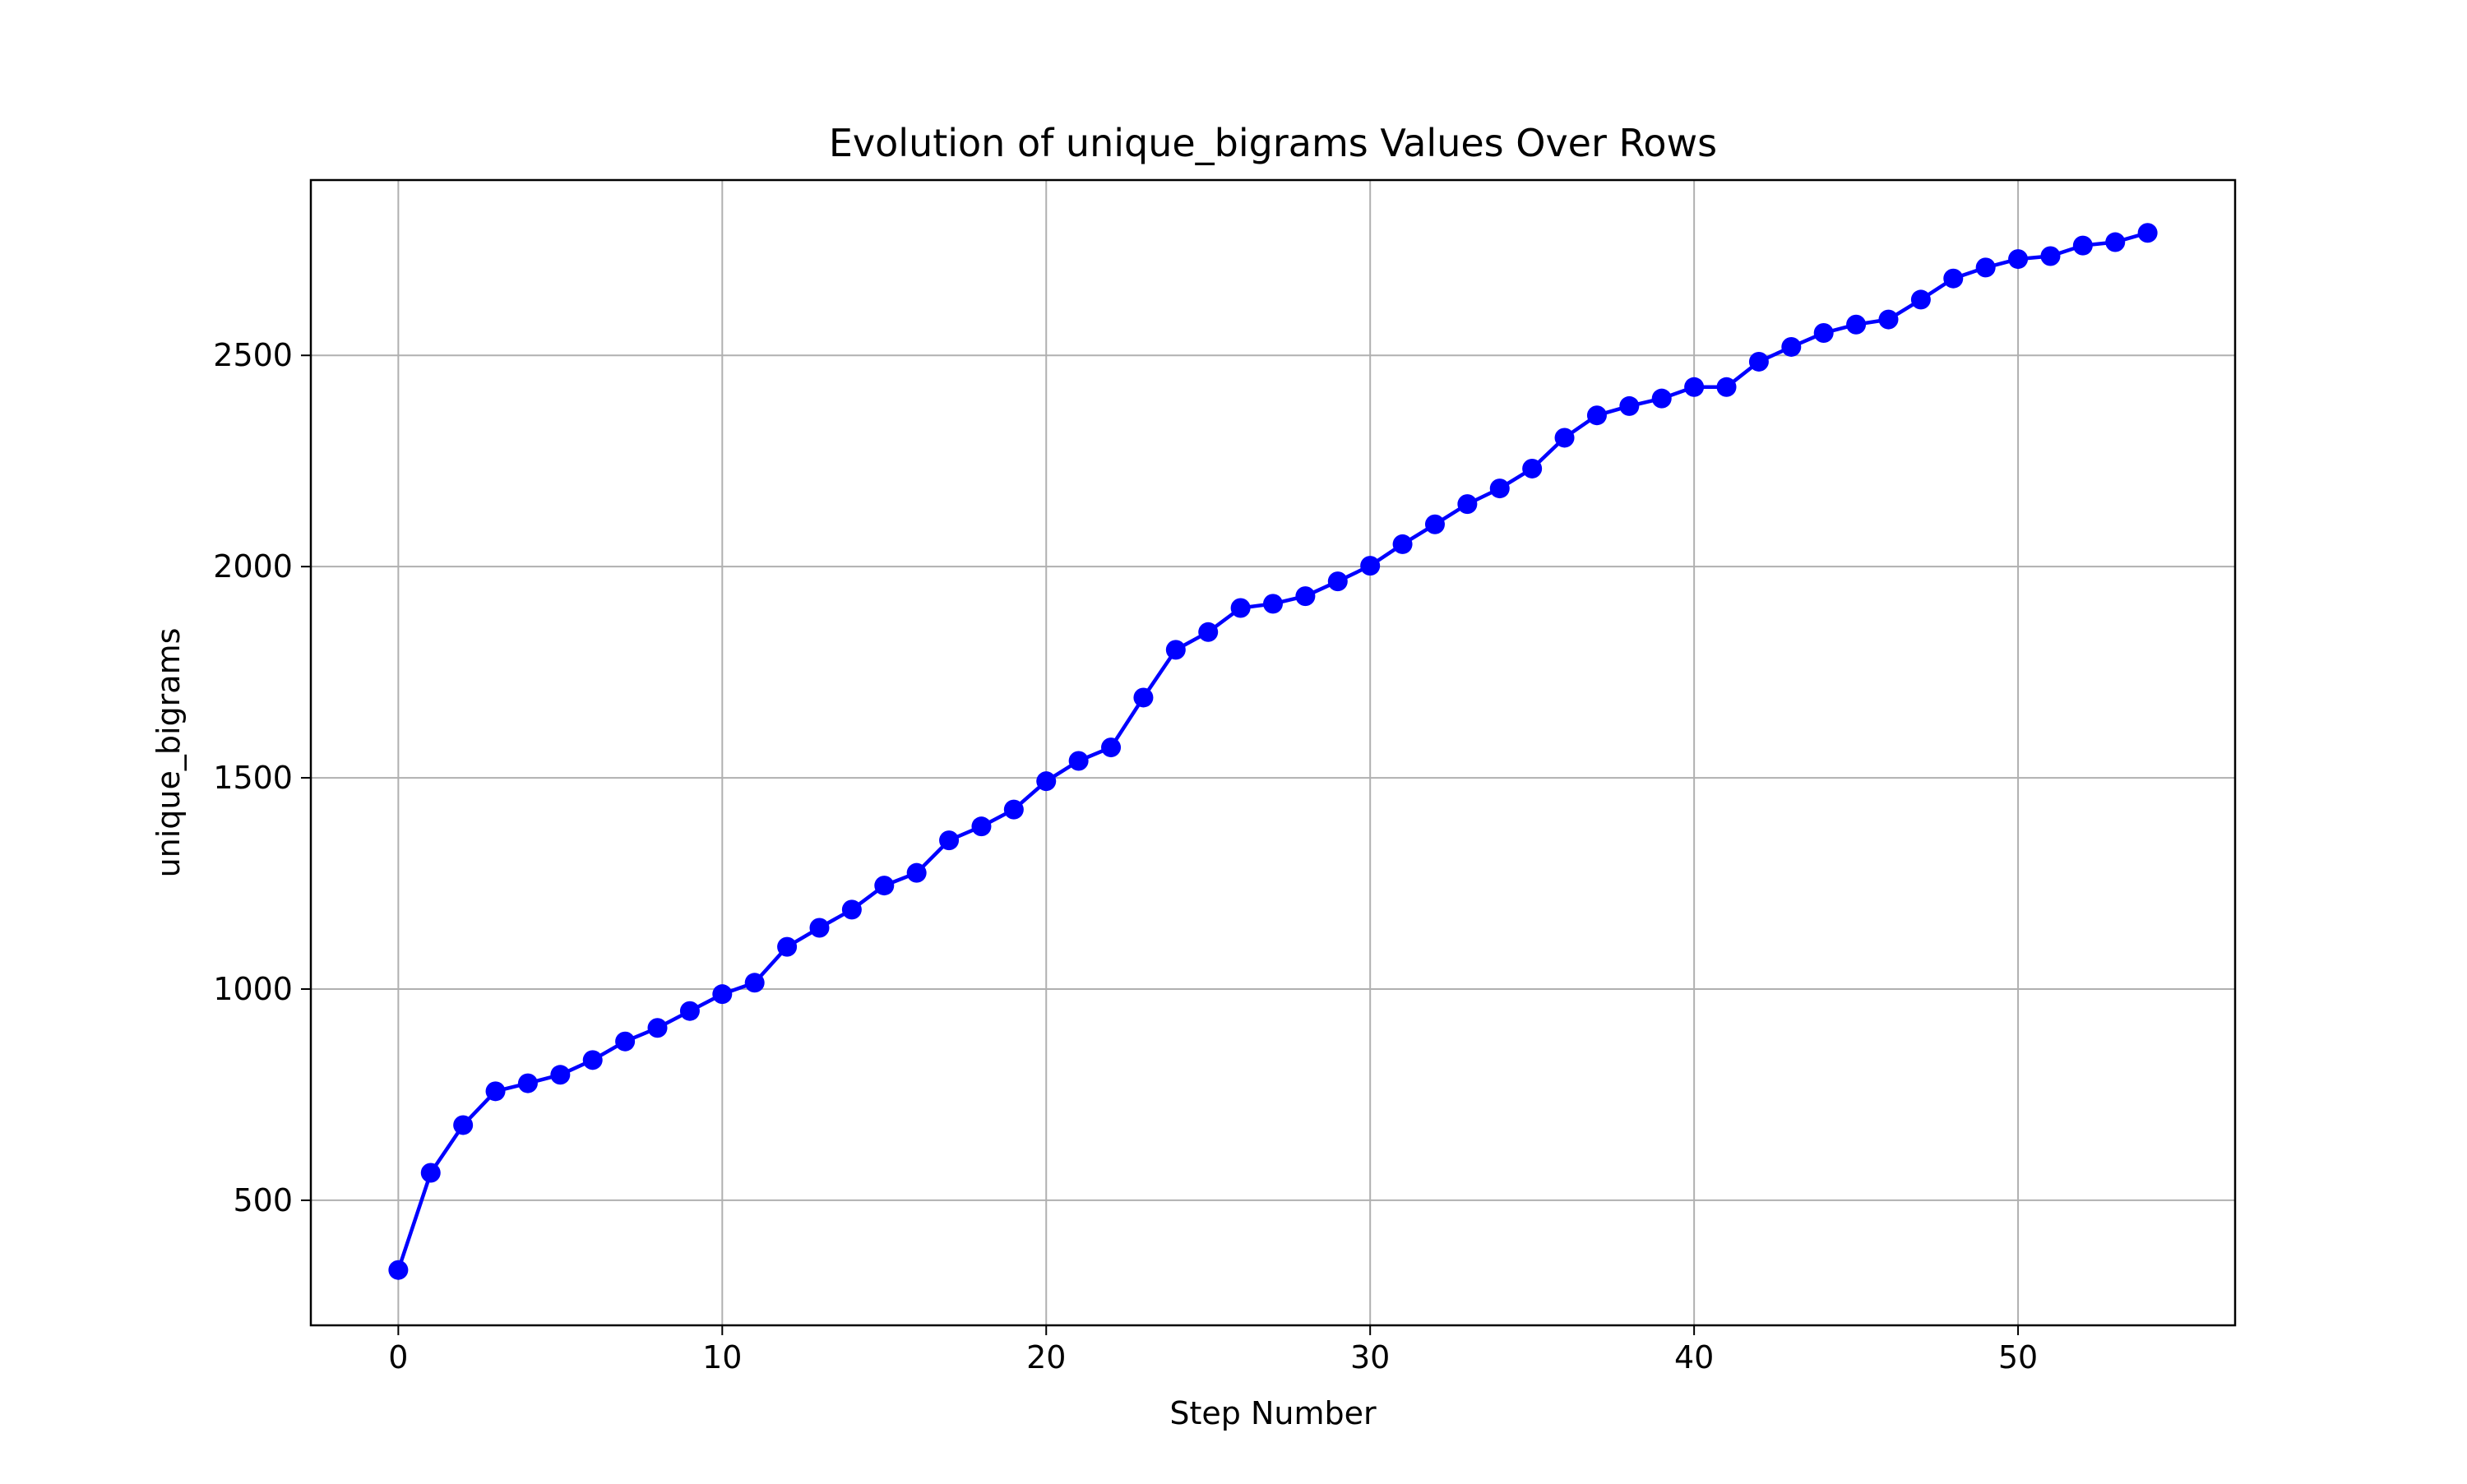 The image size is (2467, 1484). What do you see at coordinates (2018, 1357) in the screenshot?
I see `x-tick-label: 50` at bounding box center [2018, 1357].